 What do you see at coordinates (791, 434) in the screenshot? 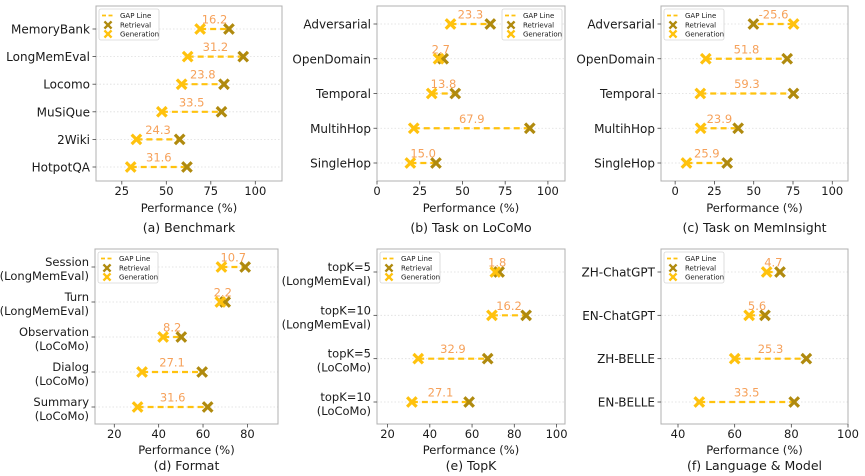
I see `x-tick-label: 80` at bounding box center [791, 434].